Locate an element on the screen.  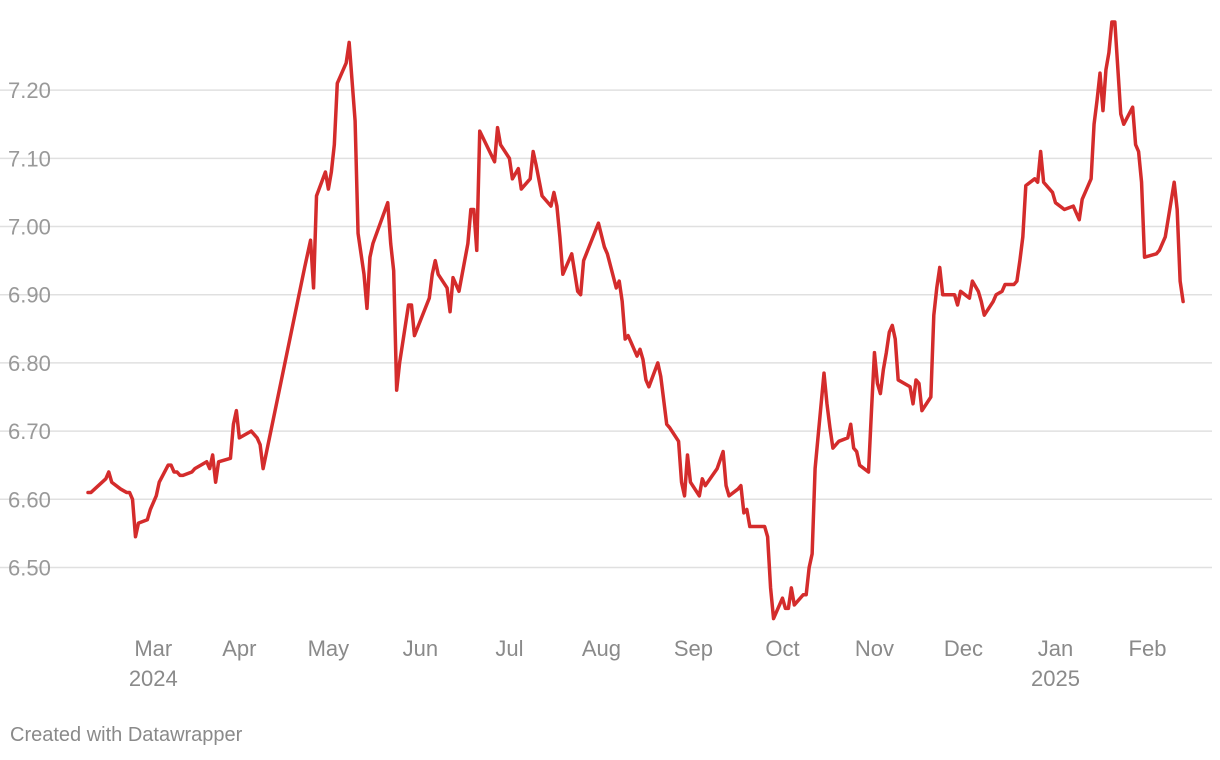
footer-credit: Created with Datawrapper is located at coordinates (126, 735).